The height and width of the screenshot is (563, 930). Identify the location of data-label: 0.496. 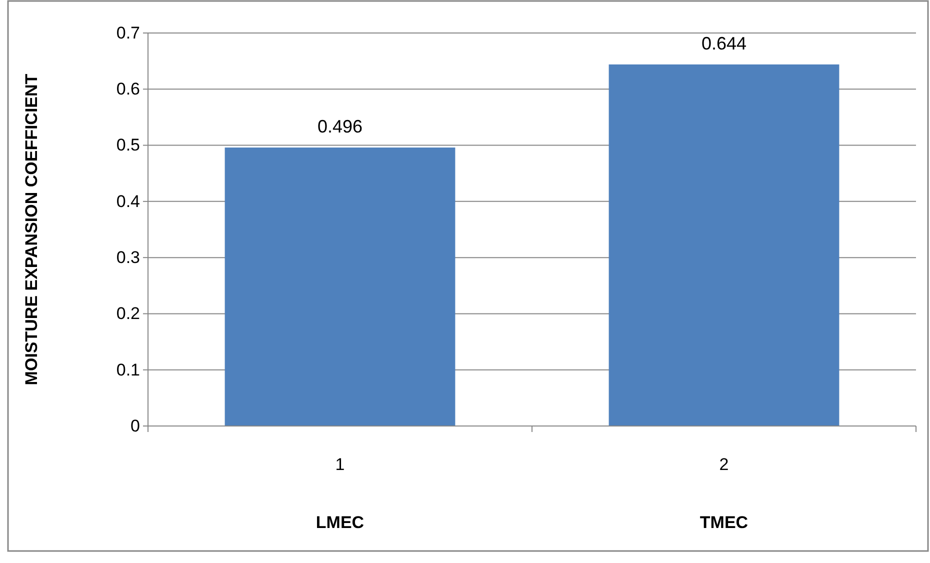
(340, 126).